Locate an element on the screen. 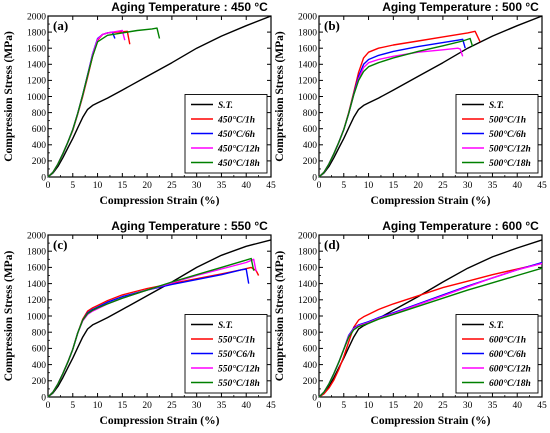  panel-label: (b) is located at coordinates (332, 25).